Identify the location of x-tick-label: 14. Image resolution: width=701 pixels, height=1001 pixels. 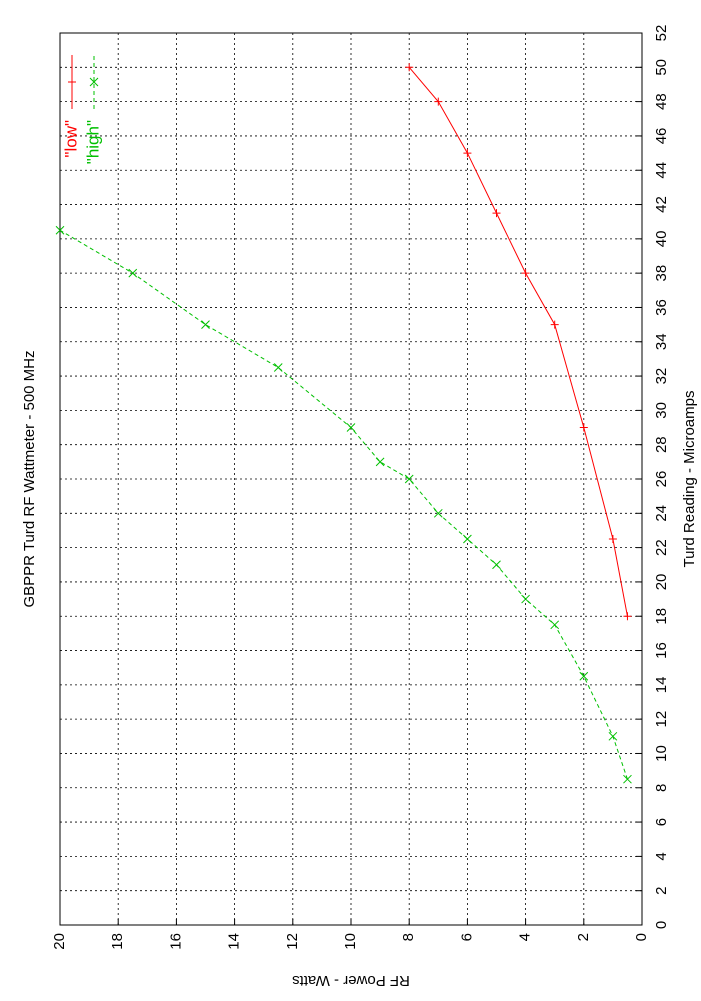
(661, 685).